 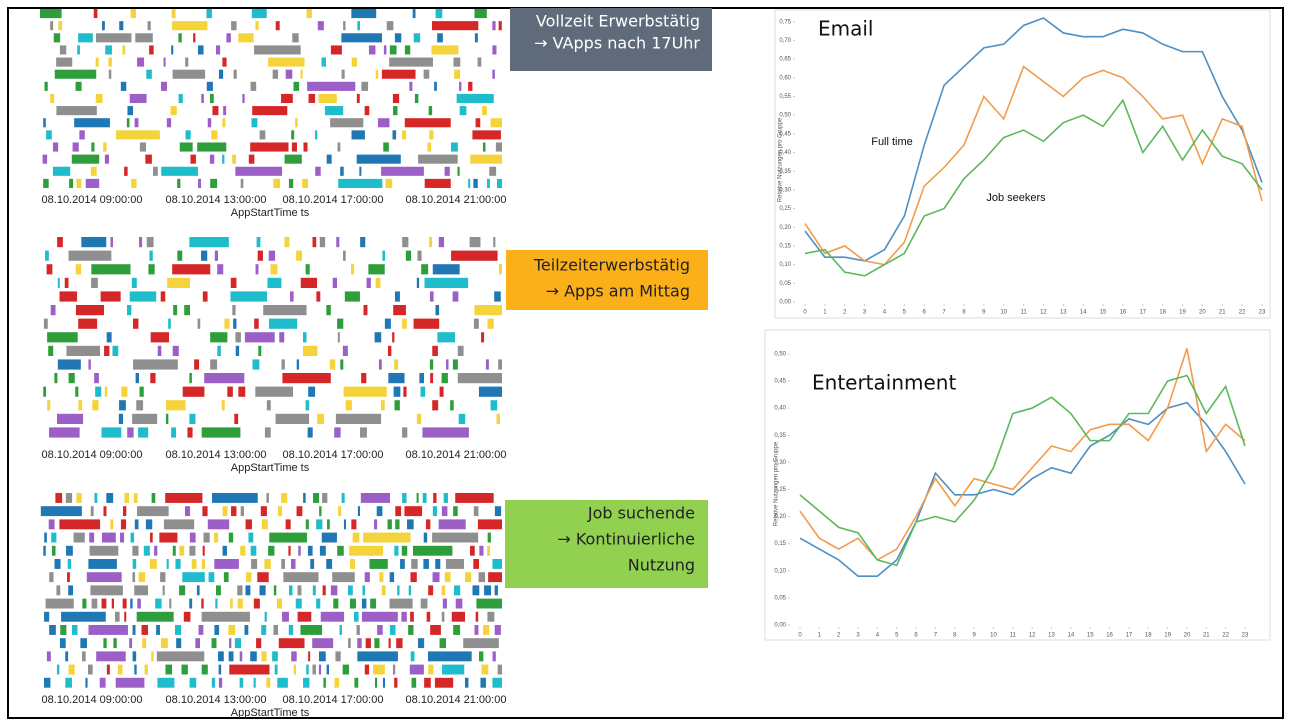 What do you see at coordinates (781, 159) in the screenshot?
I see `y-axis-label: Relative Nutzungen pro Gruppe` at bounding box center [781, 159].